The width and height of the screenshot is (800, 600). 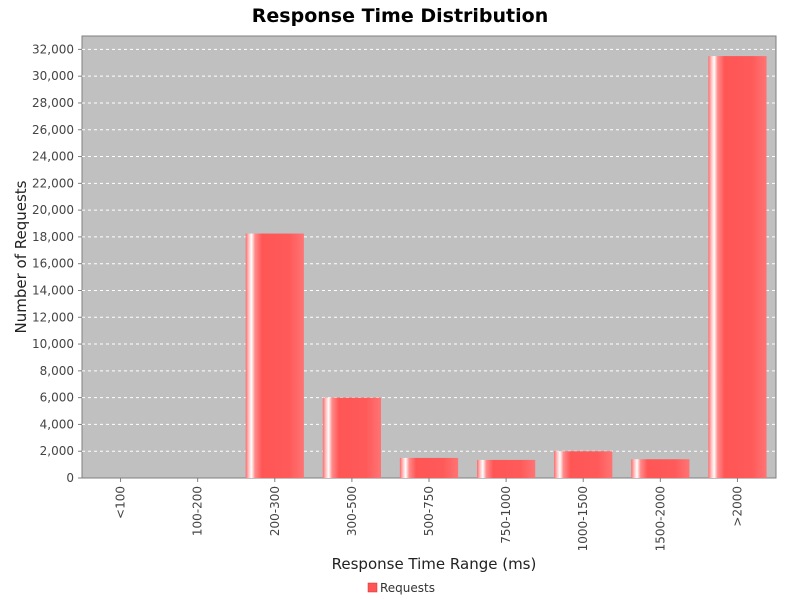 I want to click on x-tick-label: 1000-1500, so click(x=583, y=518).